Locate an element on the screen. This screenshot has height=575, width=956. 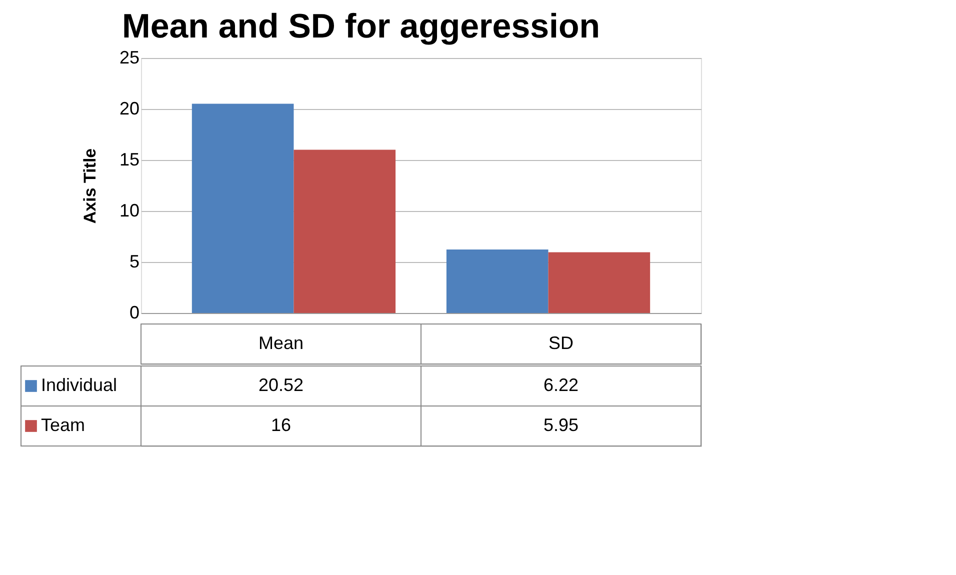
data-label: 6.22 is located at coordinates (561, 385).